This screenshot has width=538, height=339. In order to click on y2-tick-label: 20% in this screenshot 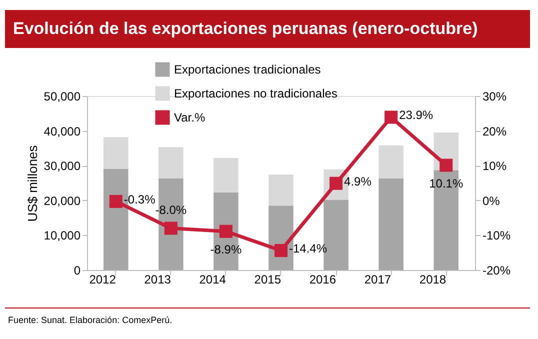, I will do `click(494, 131)`.